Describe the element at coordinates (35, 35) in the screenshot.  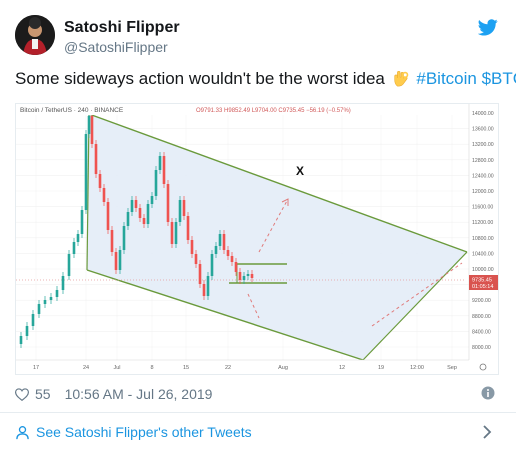
I see `avatar` at that location.